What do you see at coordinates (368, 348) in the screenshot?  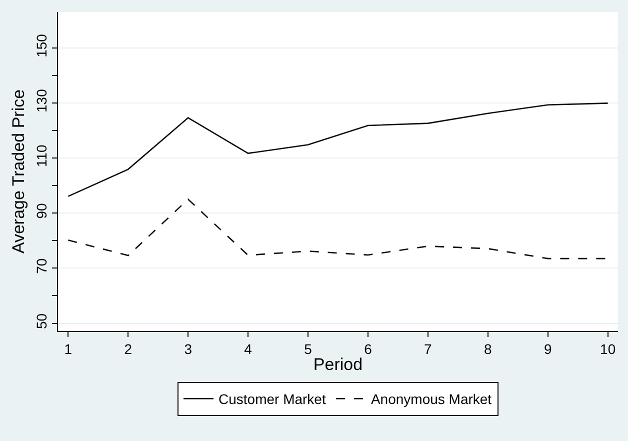 I see `x-tick-label: 6` at bounding box center [368, 348].